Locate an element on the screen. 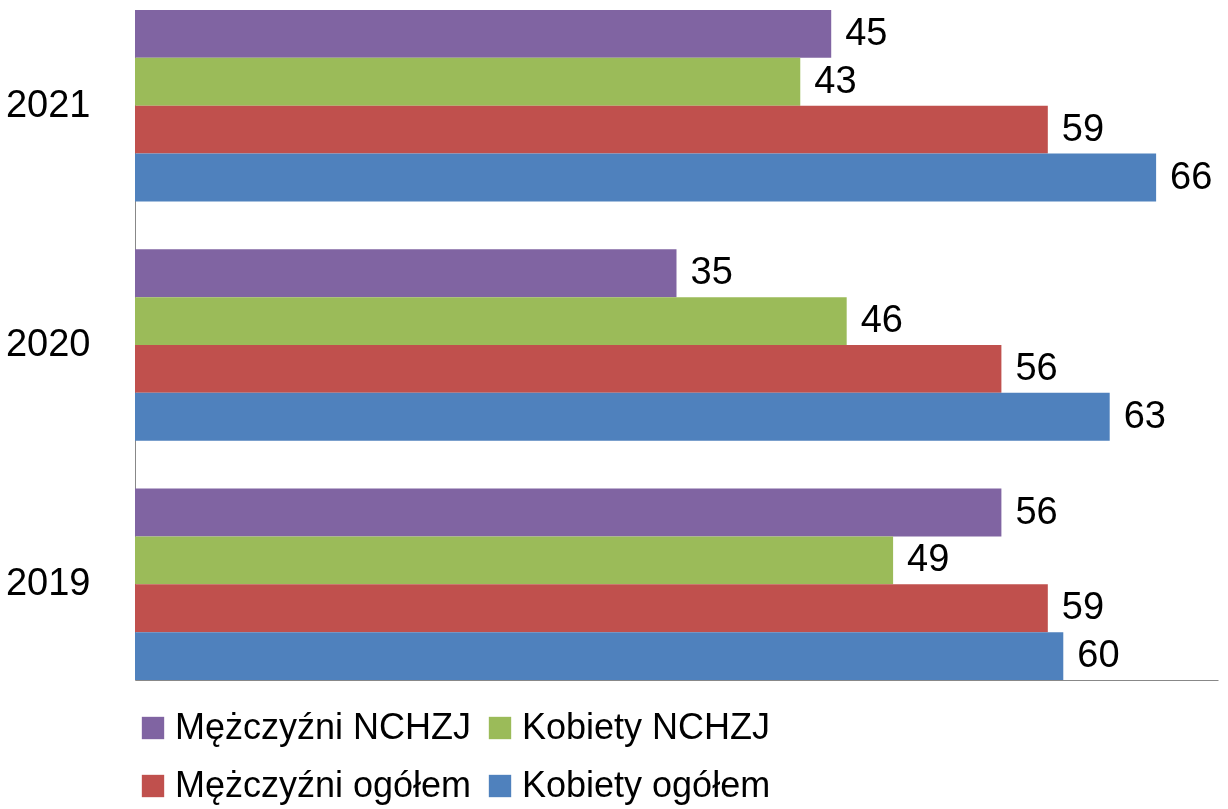 This screenshot has width=1228, height=809. y-tick-label: 2021 is located at coordinates (48, 103).